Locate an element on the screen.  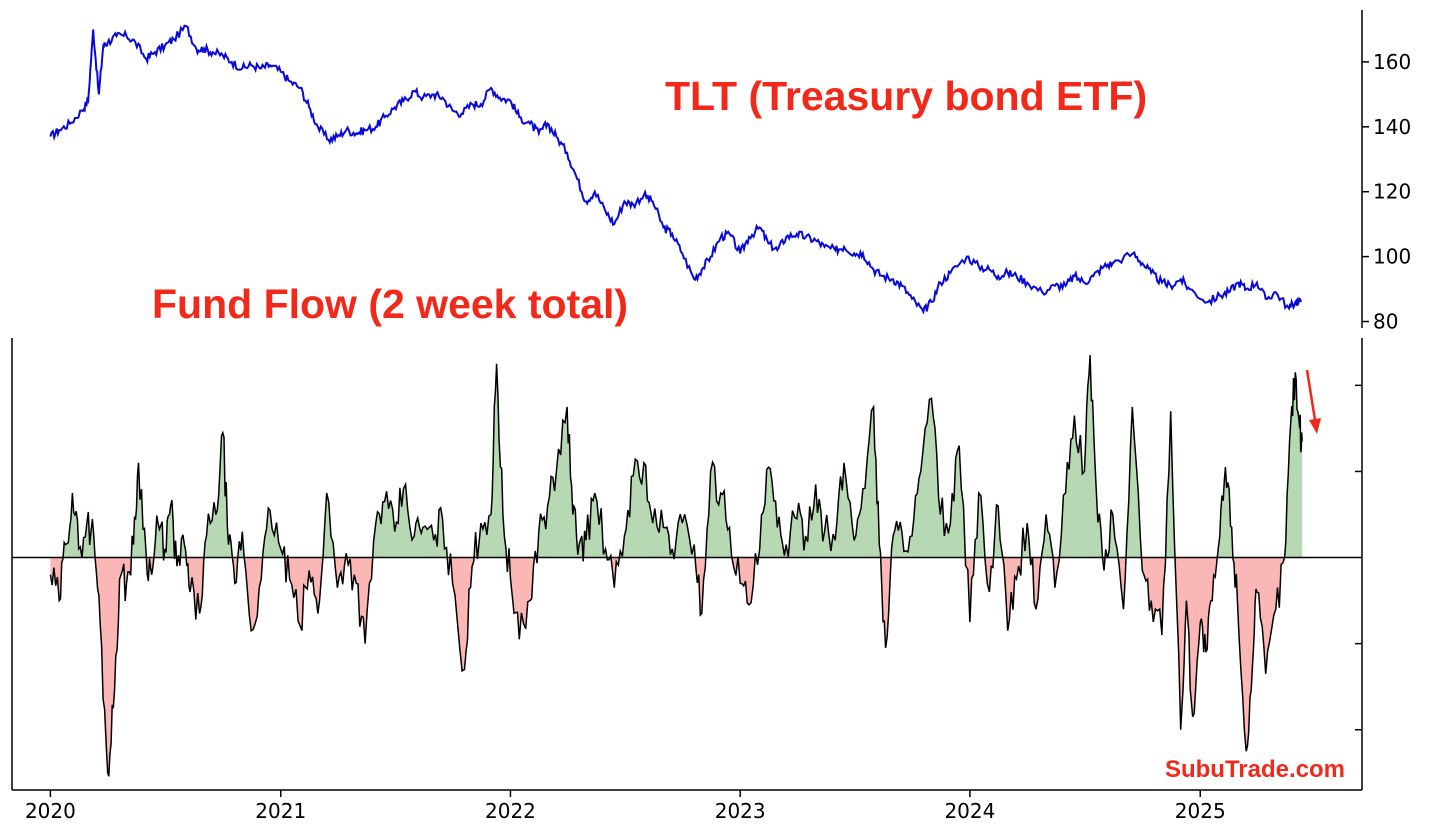
down-arrow-annotation is located at coordinates (1313, 401).